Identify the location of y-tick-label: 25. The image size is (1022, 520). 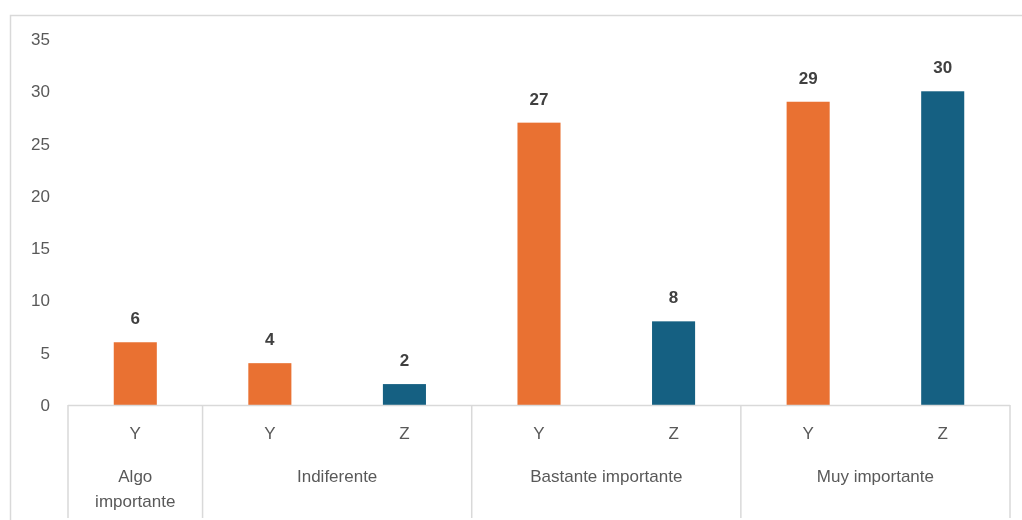
(40, 144).